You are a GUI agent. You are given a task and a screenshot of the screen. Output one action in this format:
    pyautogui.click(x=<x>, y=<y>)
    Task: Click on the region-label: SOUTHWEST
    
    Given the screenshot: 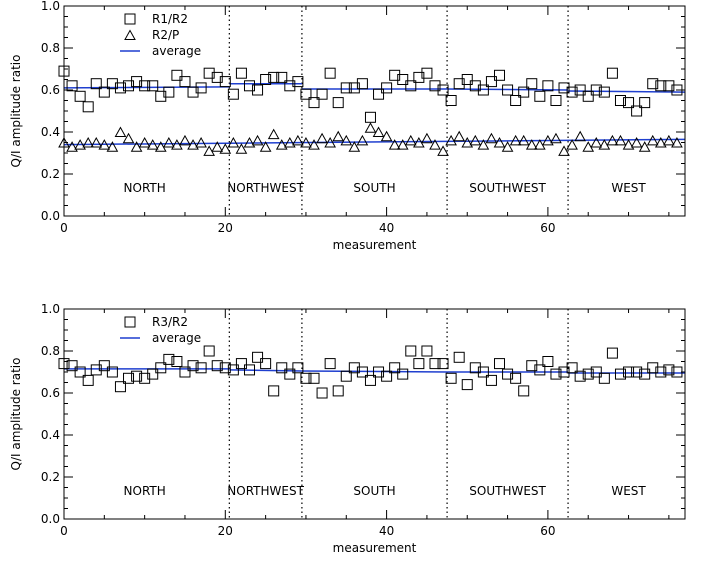 What is the action you would take?
    pyautogui.click(x=507, y=188)
    